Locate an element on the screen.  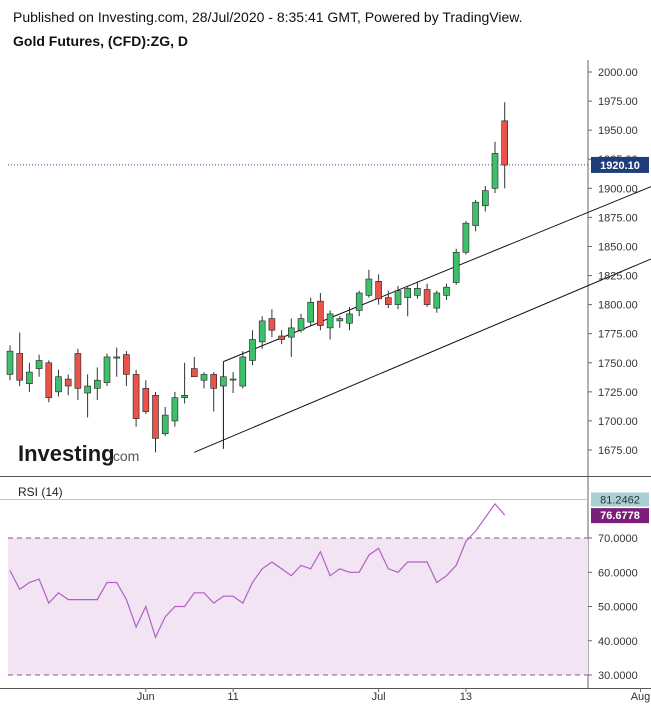
price-tick-label: 1775.00 is located at coordinates (618, 335).